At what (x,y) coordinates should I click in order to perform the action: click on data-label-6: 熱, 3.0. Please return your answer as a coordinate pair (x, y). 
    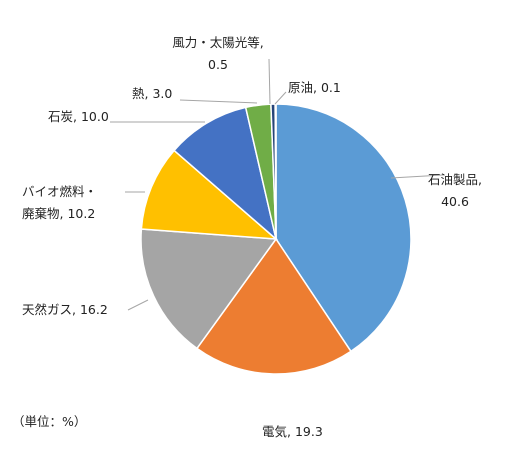
    Looking at the image, I should click on (152, 93).